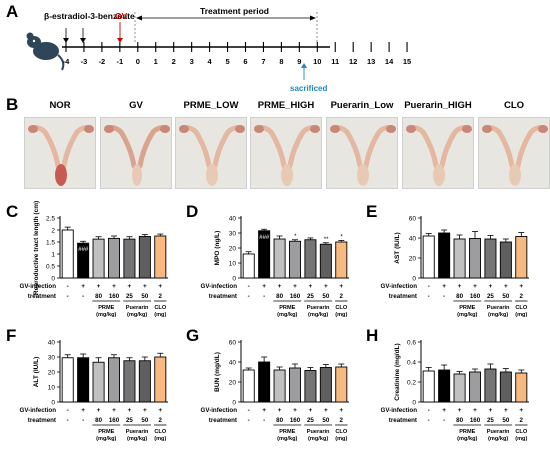 This screenshot has height=455, width=550. I want to click on y-tick-label: 2, so click(53, 231).